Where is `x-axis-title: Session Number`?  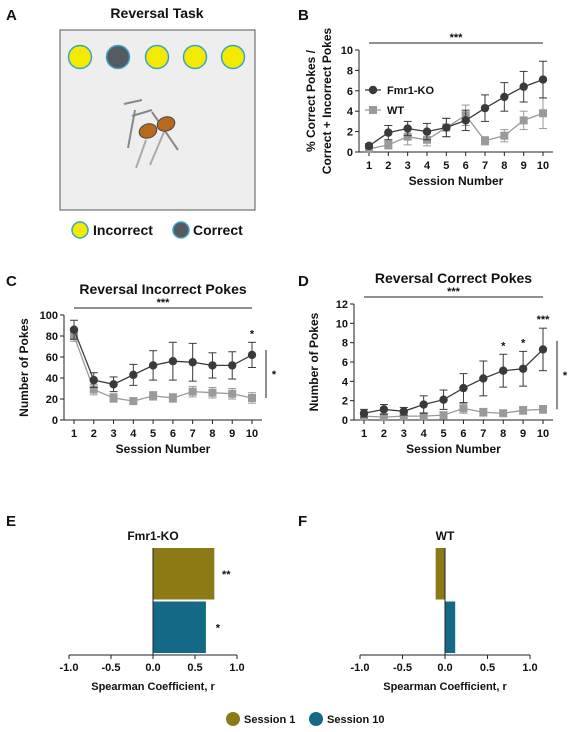
x-axis-title: Session Number is located at coordinates (453, 449).